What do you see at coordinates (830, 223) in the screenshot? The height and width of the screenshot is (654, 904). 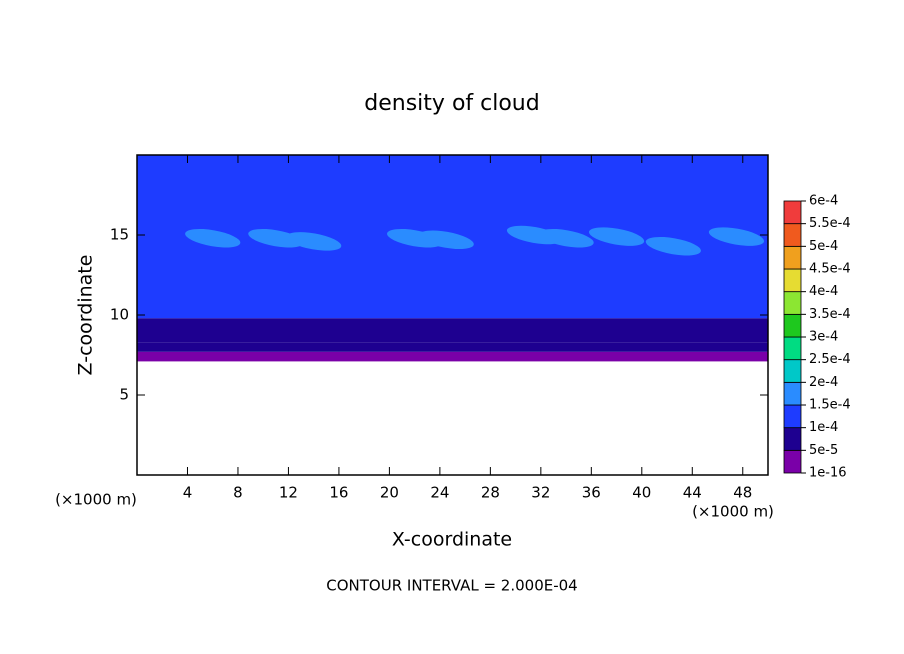 I see `colorbar-label: 5.5e-4` at bounding box center [830, 223].